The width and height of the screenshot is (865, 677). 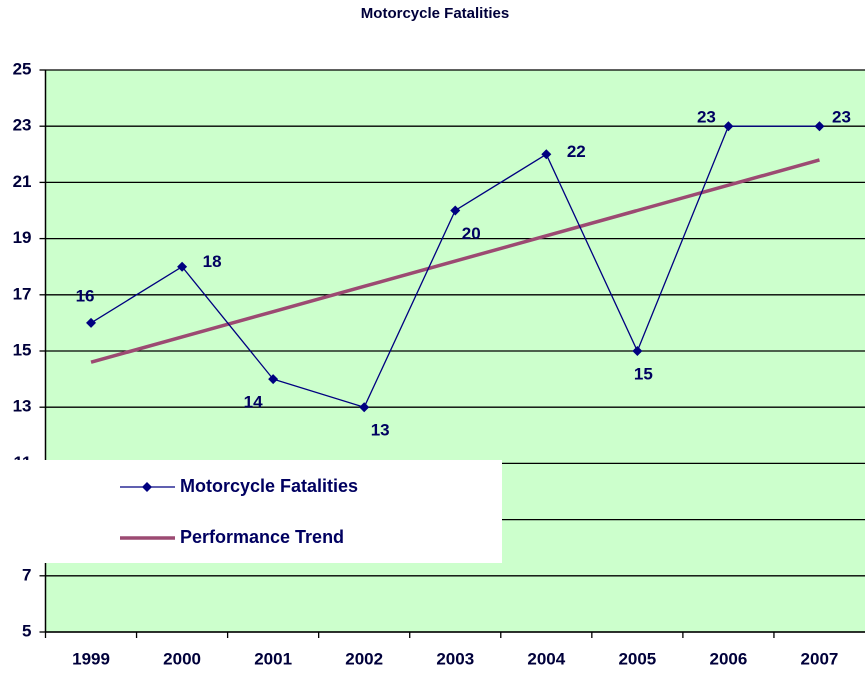 I want to click on x-tick-label: 2003, so click(x=455, y=658).